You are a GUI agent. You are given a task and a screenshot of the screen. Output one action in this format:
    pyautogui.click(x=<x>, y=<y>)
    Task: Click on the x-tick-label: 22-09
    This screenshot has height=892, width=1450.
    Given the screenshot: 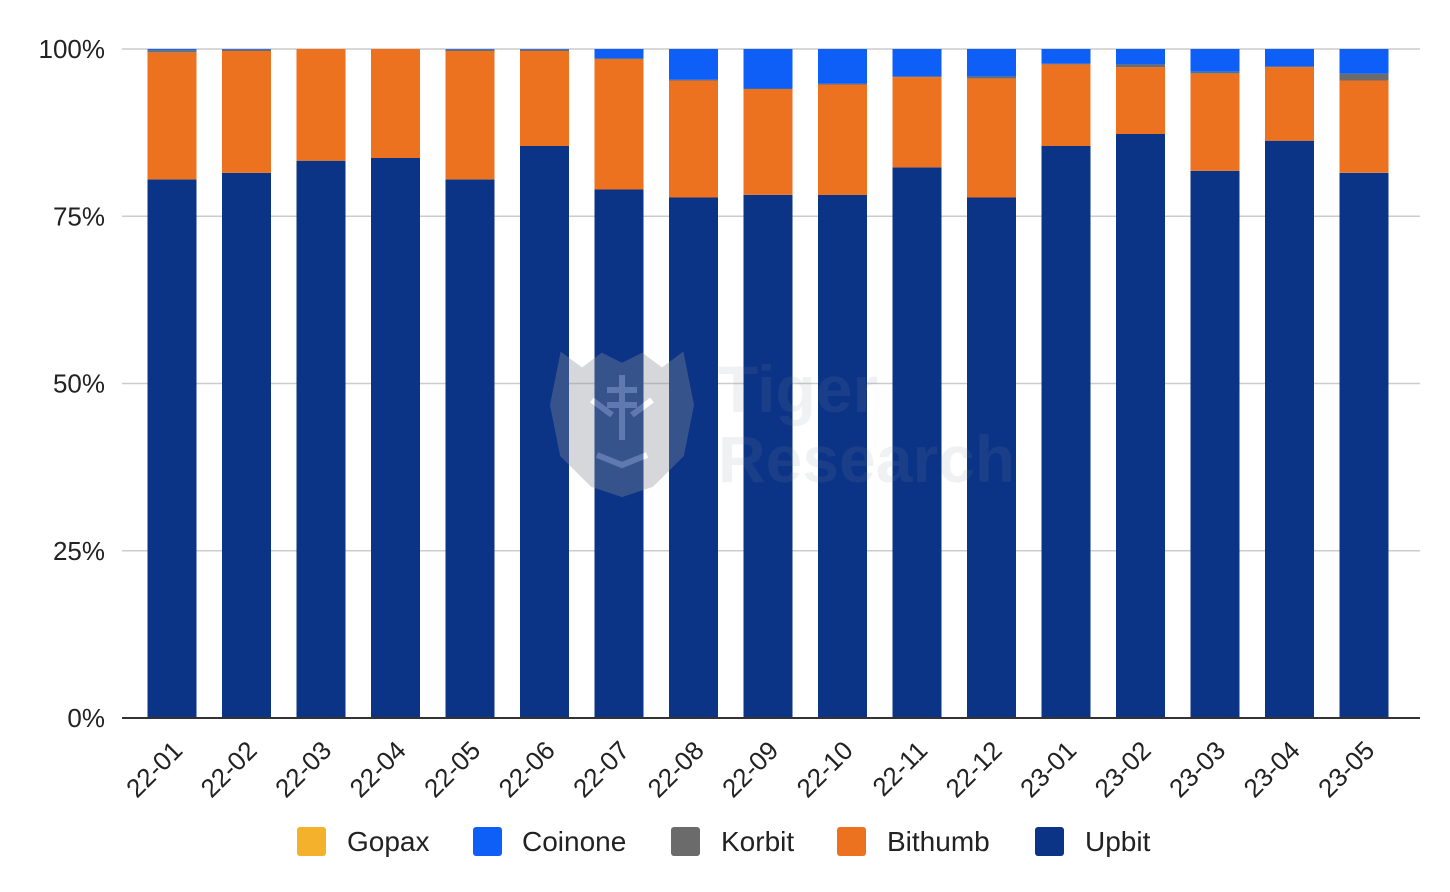 What is the action you would take?
    pyautogui.click(x=750, y=769)
    